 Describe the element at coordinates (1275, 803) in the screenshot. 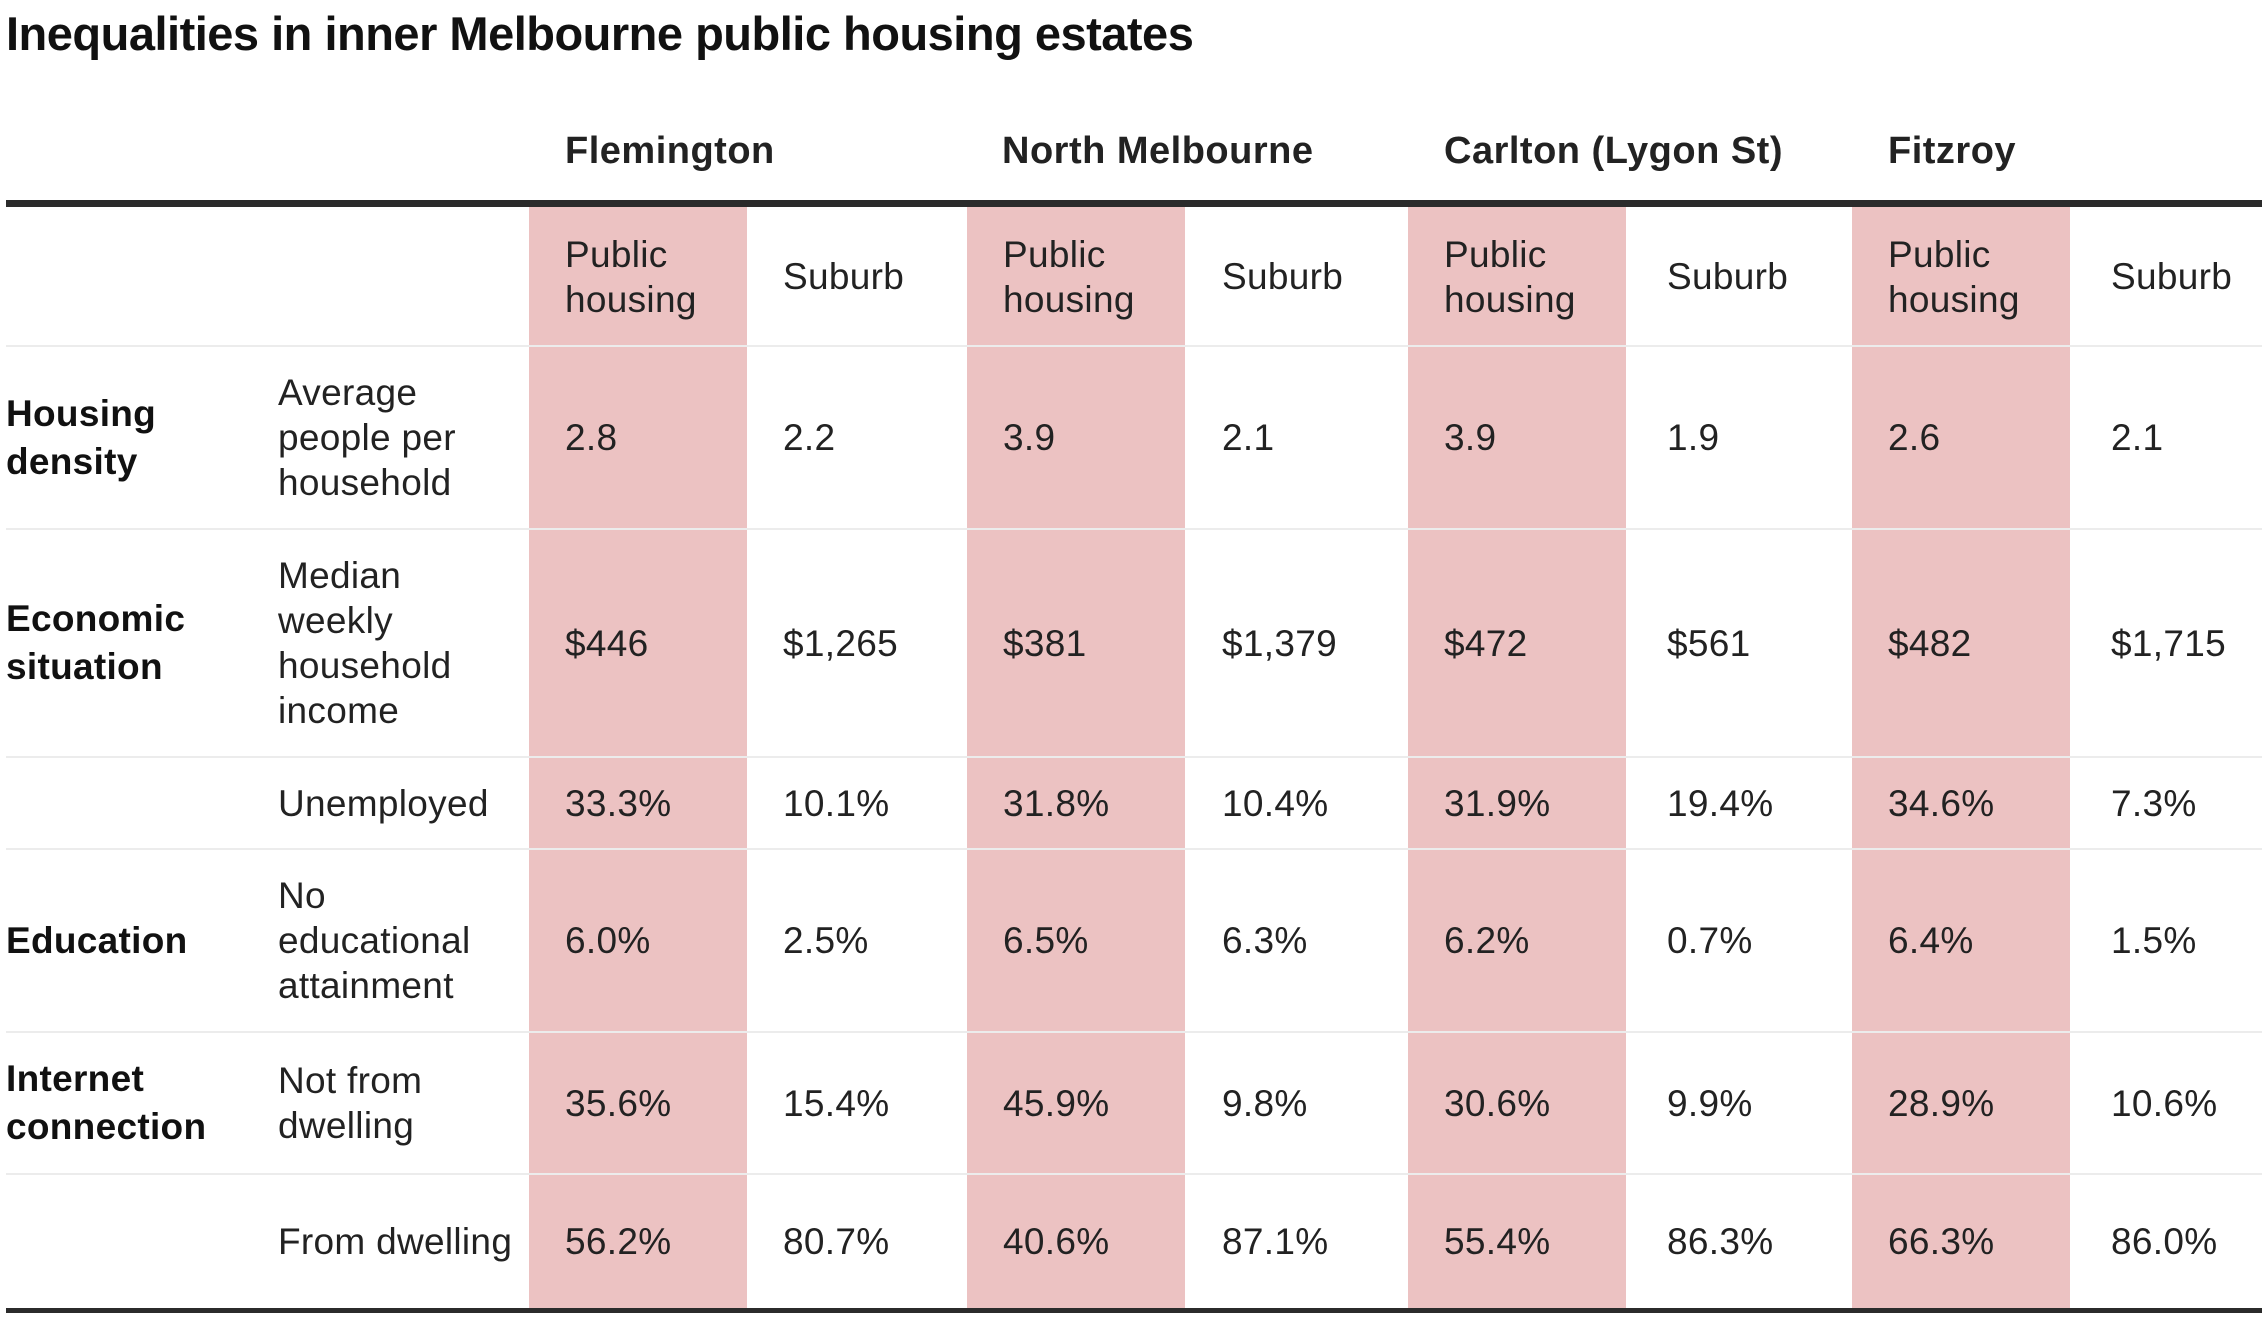

I see `suburb-value: 10.4%` at that location.